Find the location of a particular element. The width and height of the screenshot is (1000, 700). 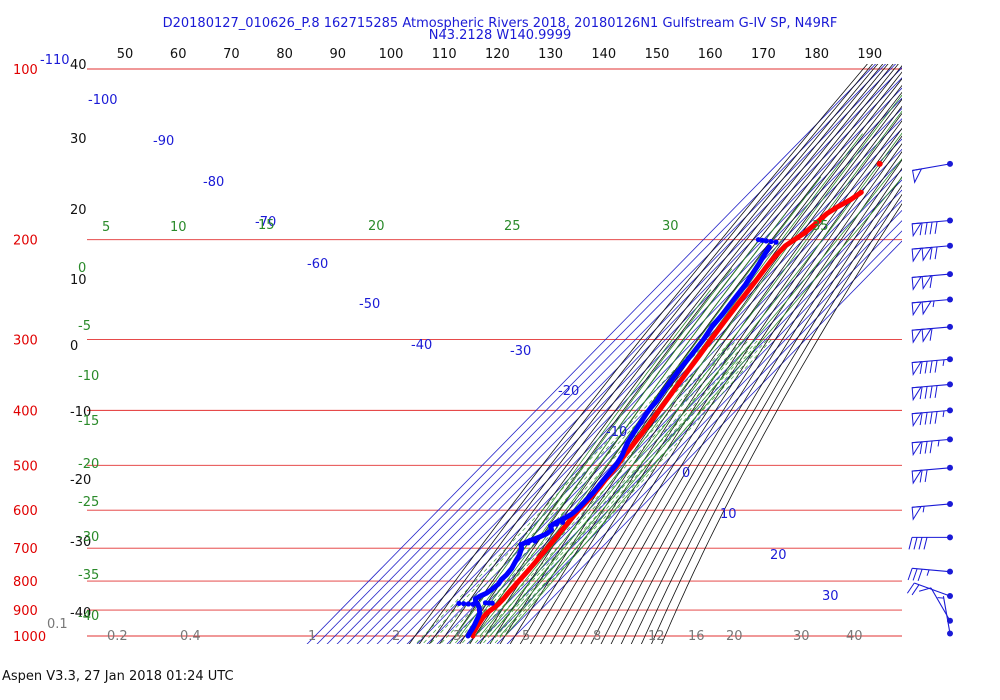

mixing-ratio-bottom-label: 3 is located at coordinates (457, 636).